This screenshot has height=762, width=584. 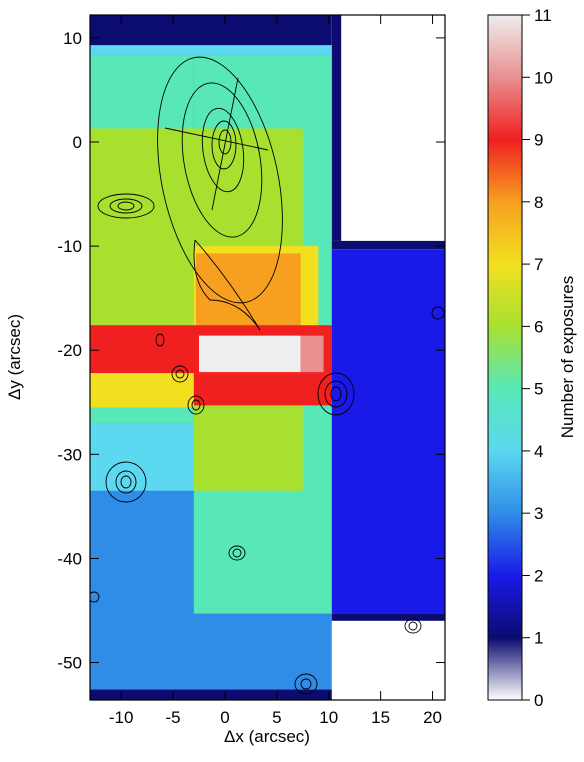 I want to click on colorbar-tick-label: 6, so click(x=538, y=326).